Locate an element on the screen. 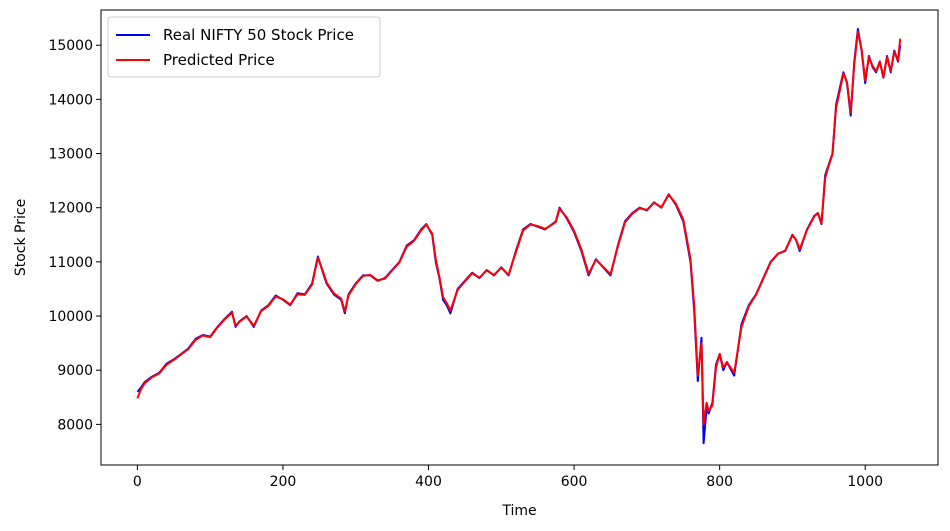 The image size is (950, 531). x-tick-label: 600 is located at coordinates (574, 482).